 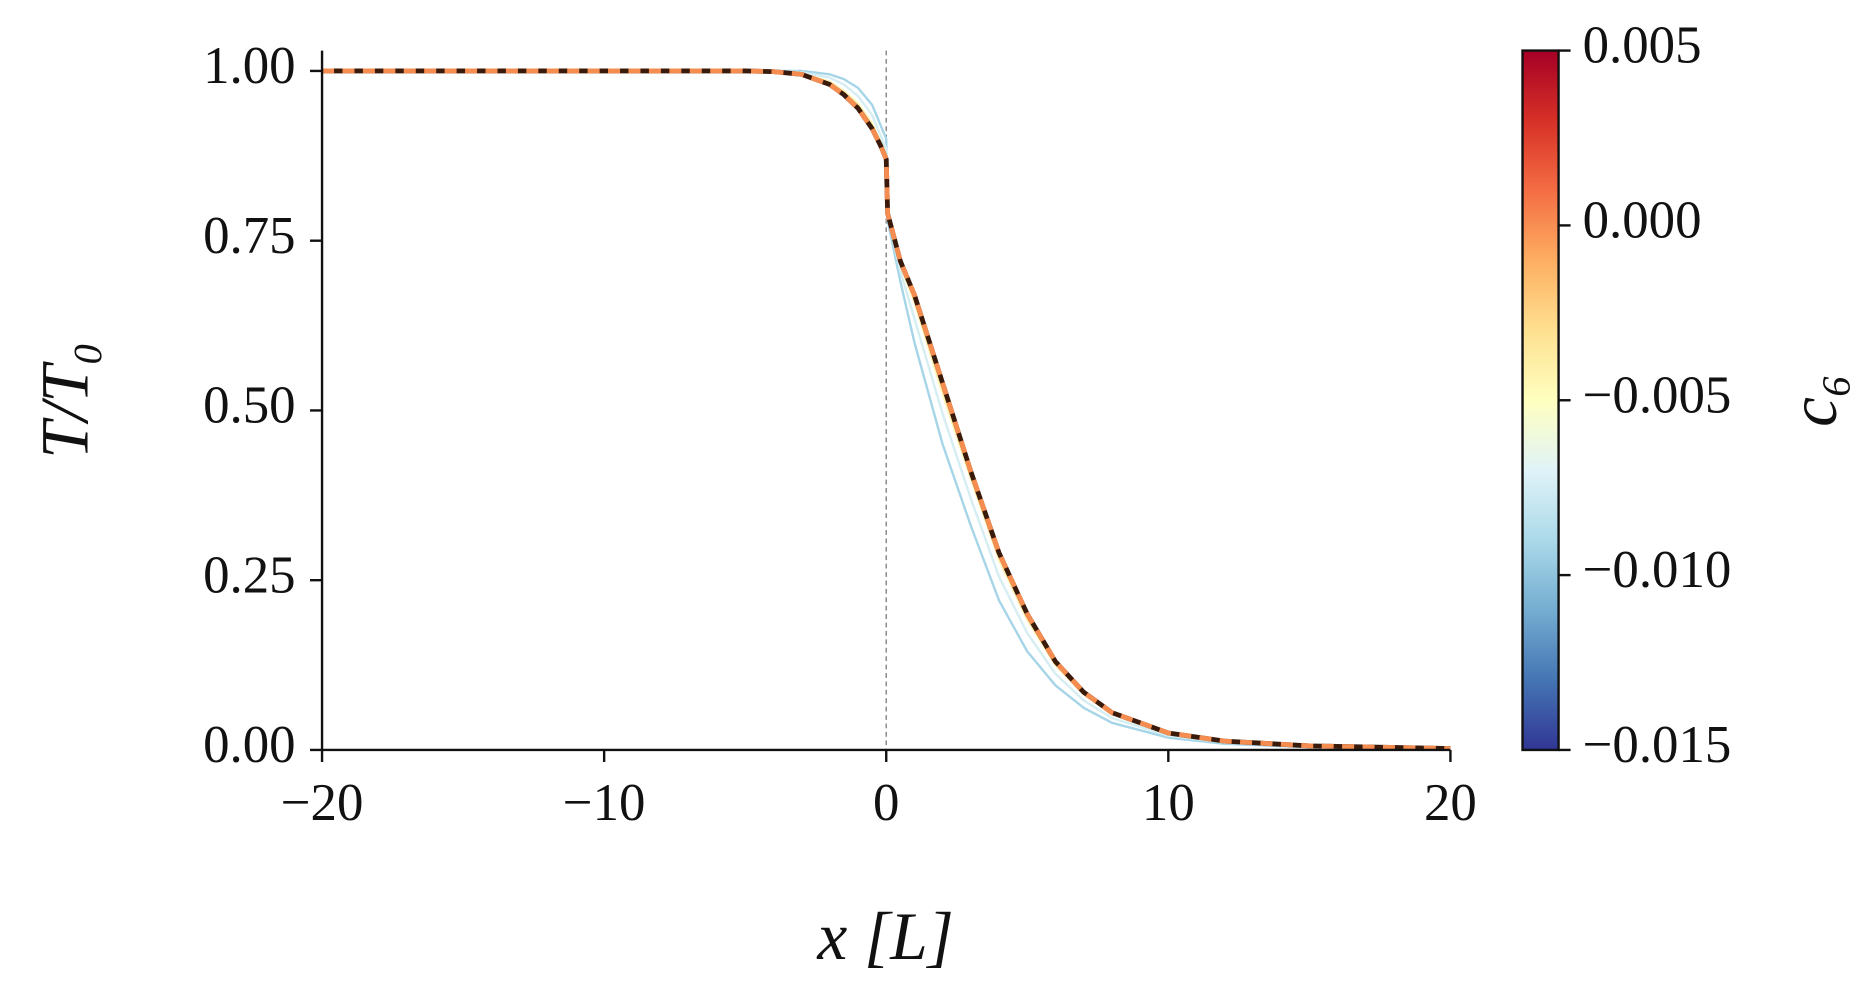 What do you see at coordinates (249, 575) in the screenshot?
I see `y-tick-label: 0.25` at bounding box center [249, 575].